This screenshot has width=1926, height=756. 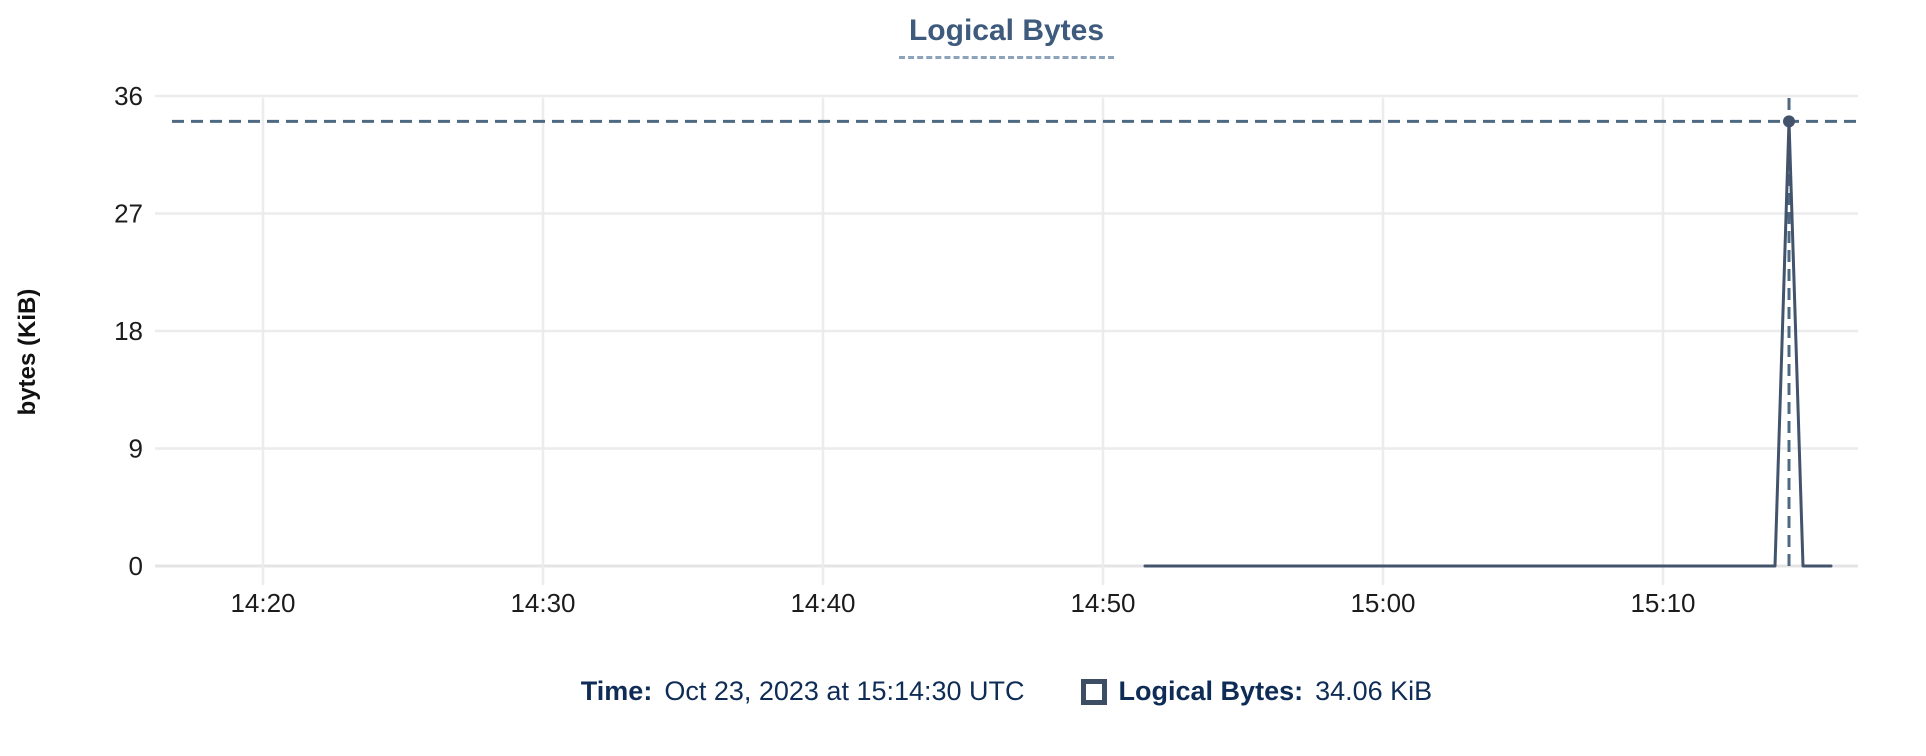 What do you see at coordinates (1211, 691) in the screenshot?
I see `series-readout-label: Logical Bytes:` at bounding box center [1211, 691].